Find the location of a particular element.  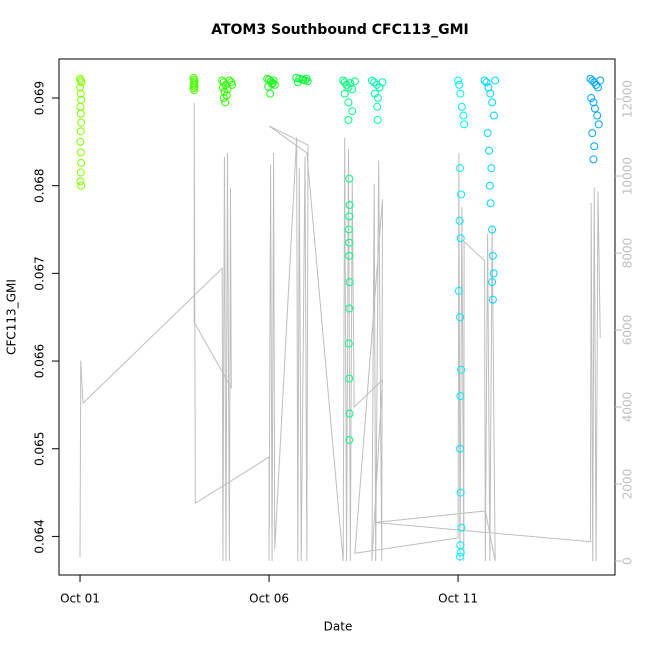

x-axis-label: Date is located at coordinates (338, 627).